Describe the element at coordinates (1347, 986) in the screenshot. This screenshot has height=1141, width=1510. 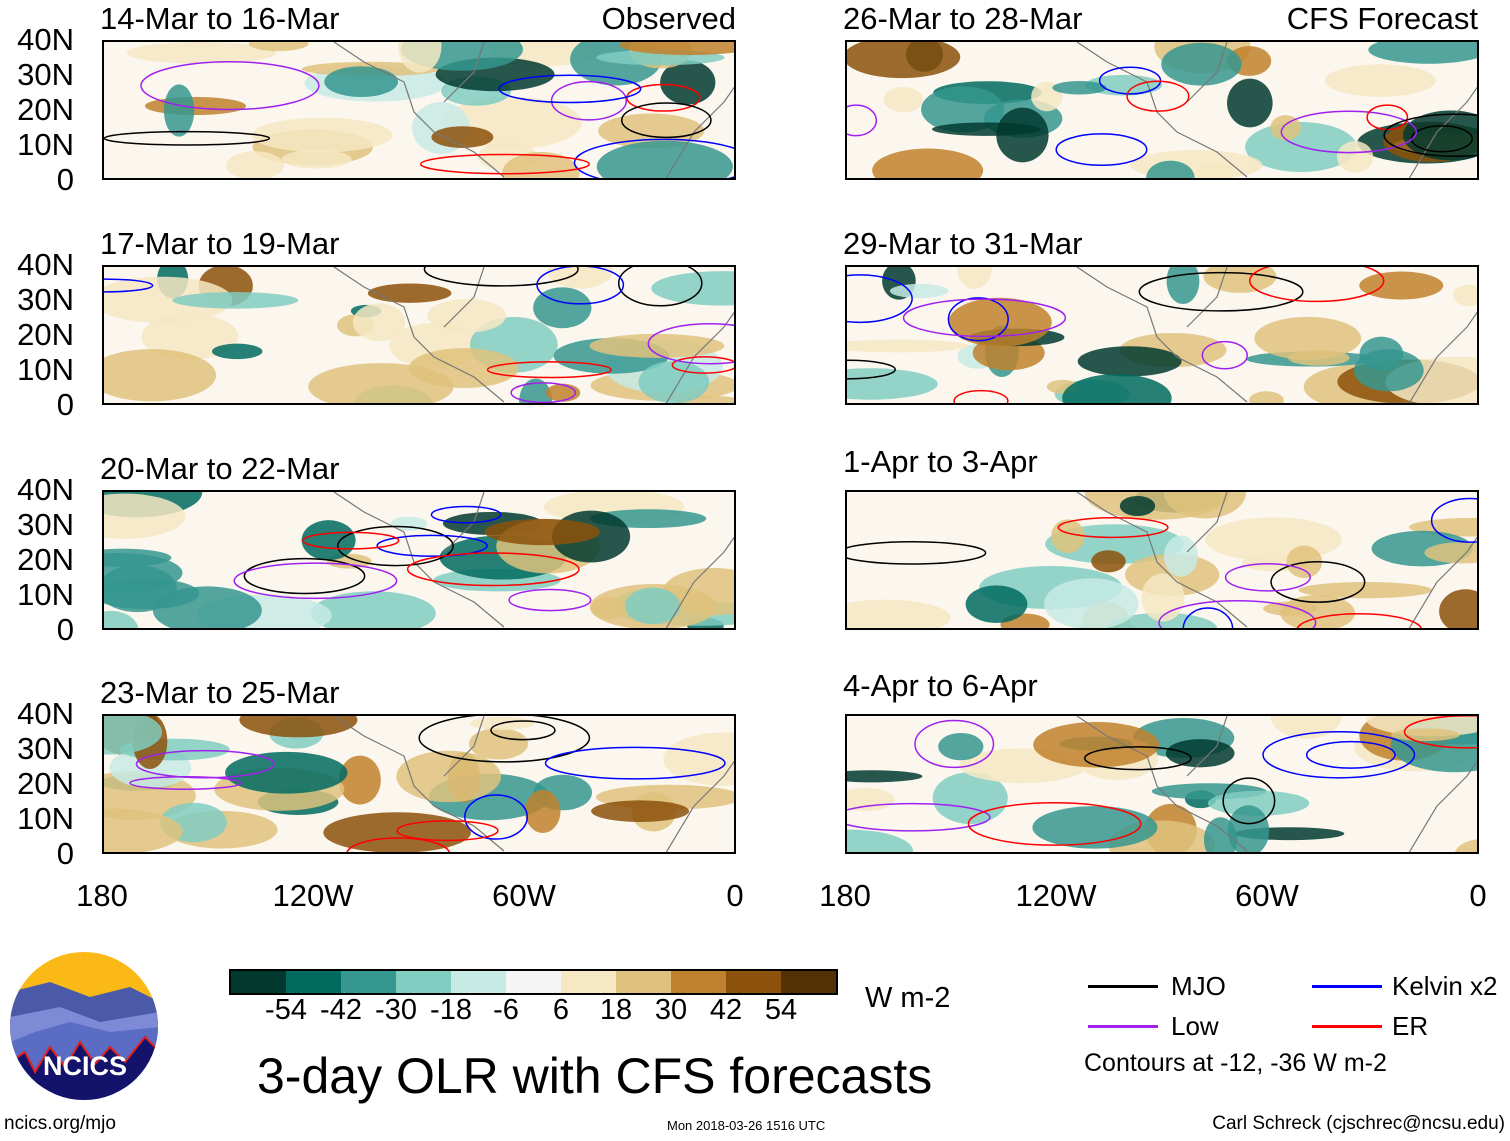
I see `legend-line-kelvin` at that location.